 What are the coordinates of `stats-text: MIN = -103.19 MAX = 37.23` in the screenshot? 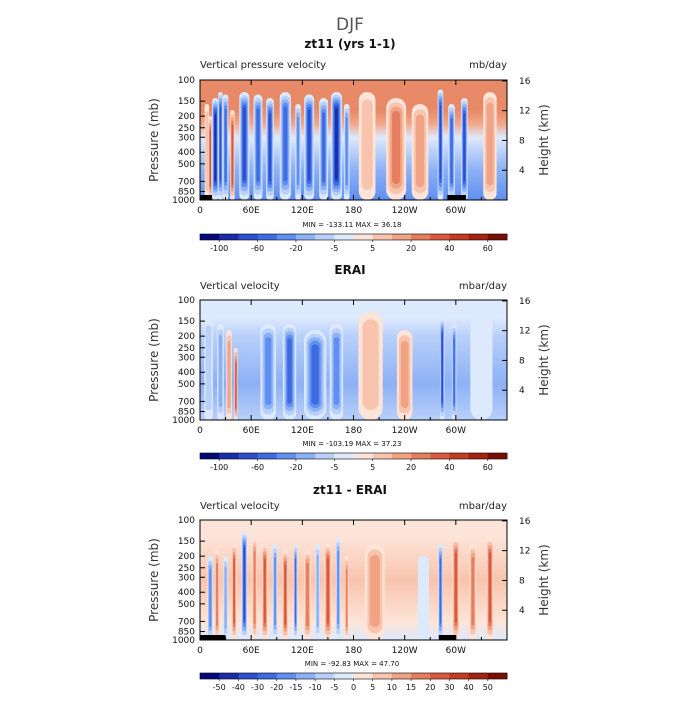 It's located at (352, 444).